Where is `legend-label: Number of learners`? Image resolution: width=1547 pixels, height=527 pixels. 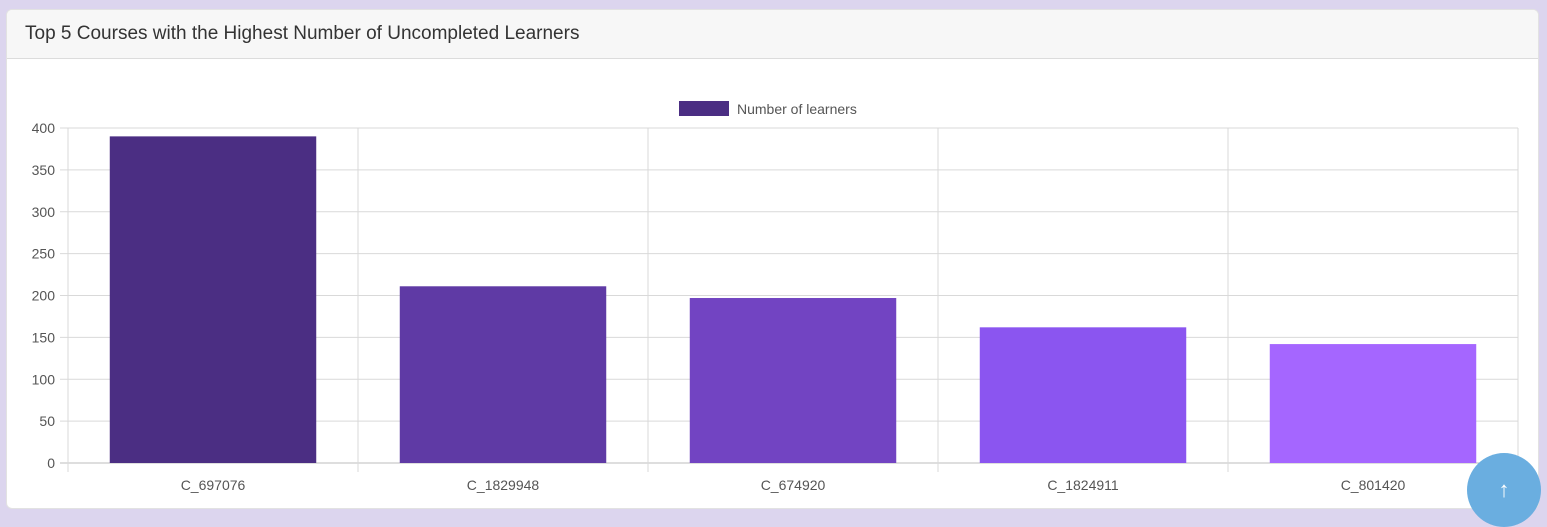 legend-label: Number of learners is located at coordinates (797, 109).